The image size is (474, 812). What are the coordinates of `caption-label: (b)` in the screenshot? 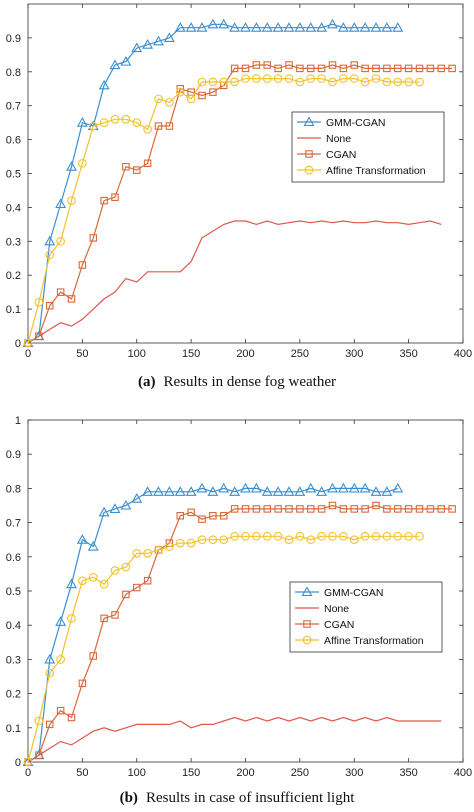 It's located at (129, 798).